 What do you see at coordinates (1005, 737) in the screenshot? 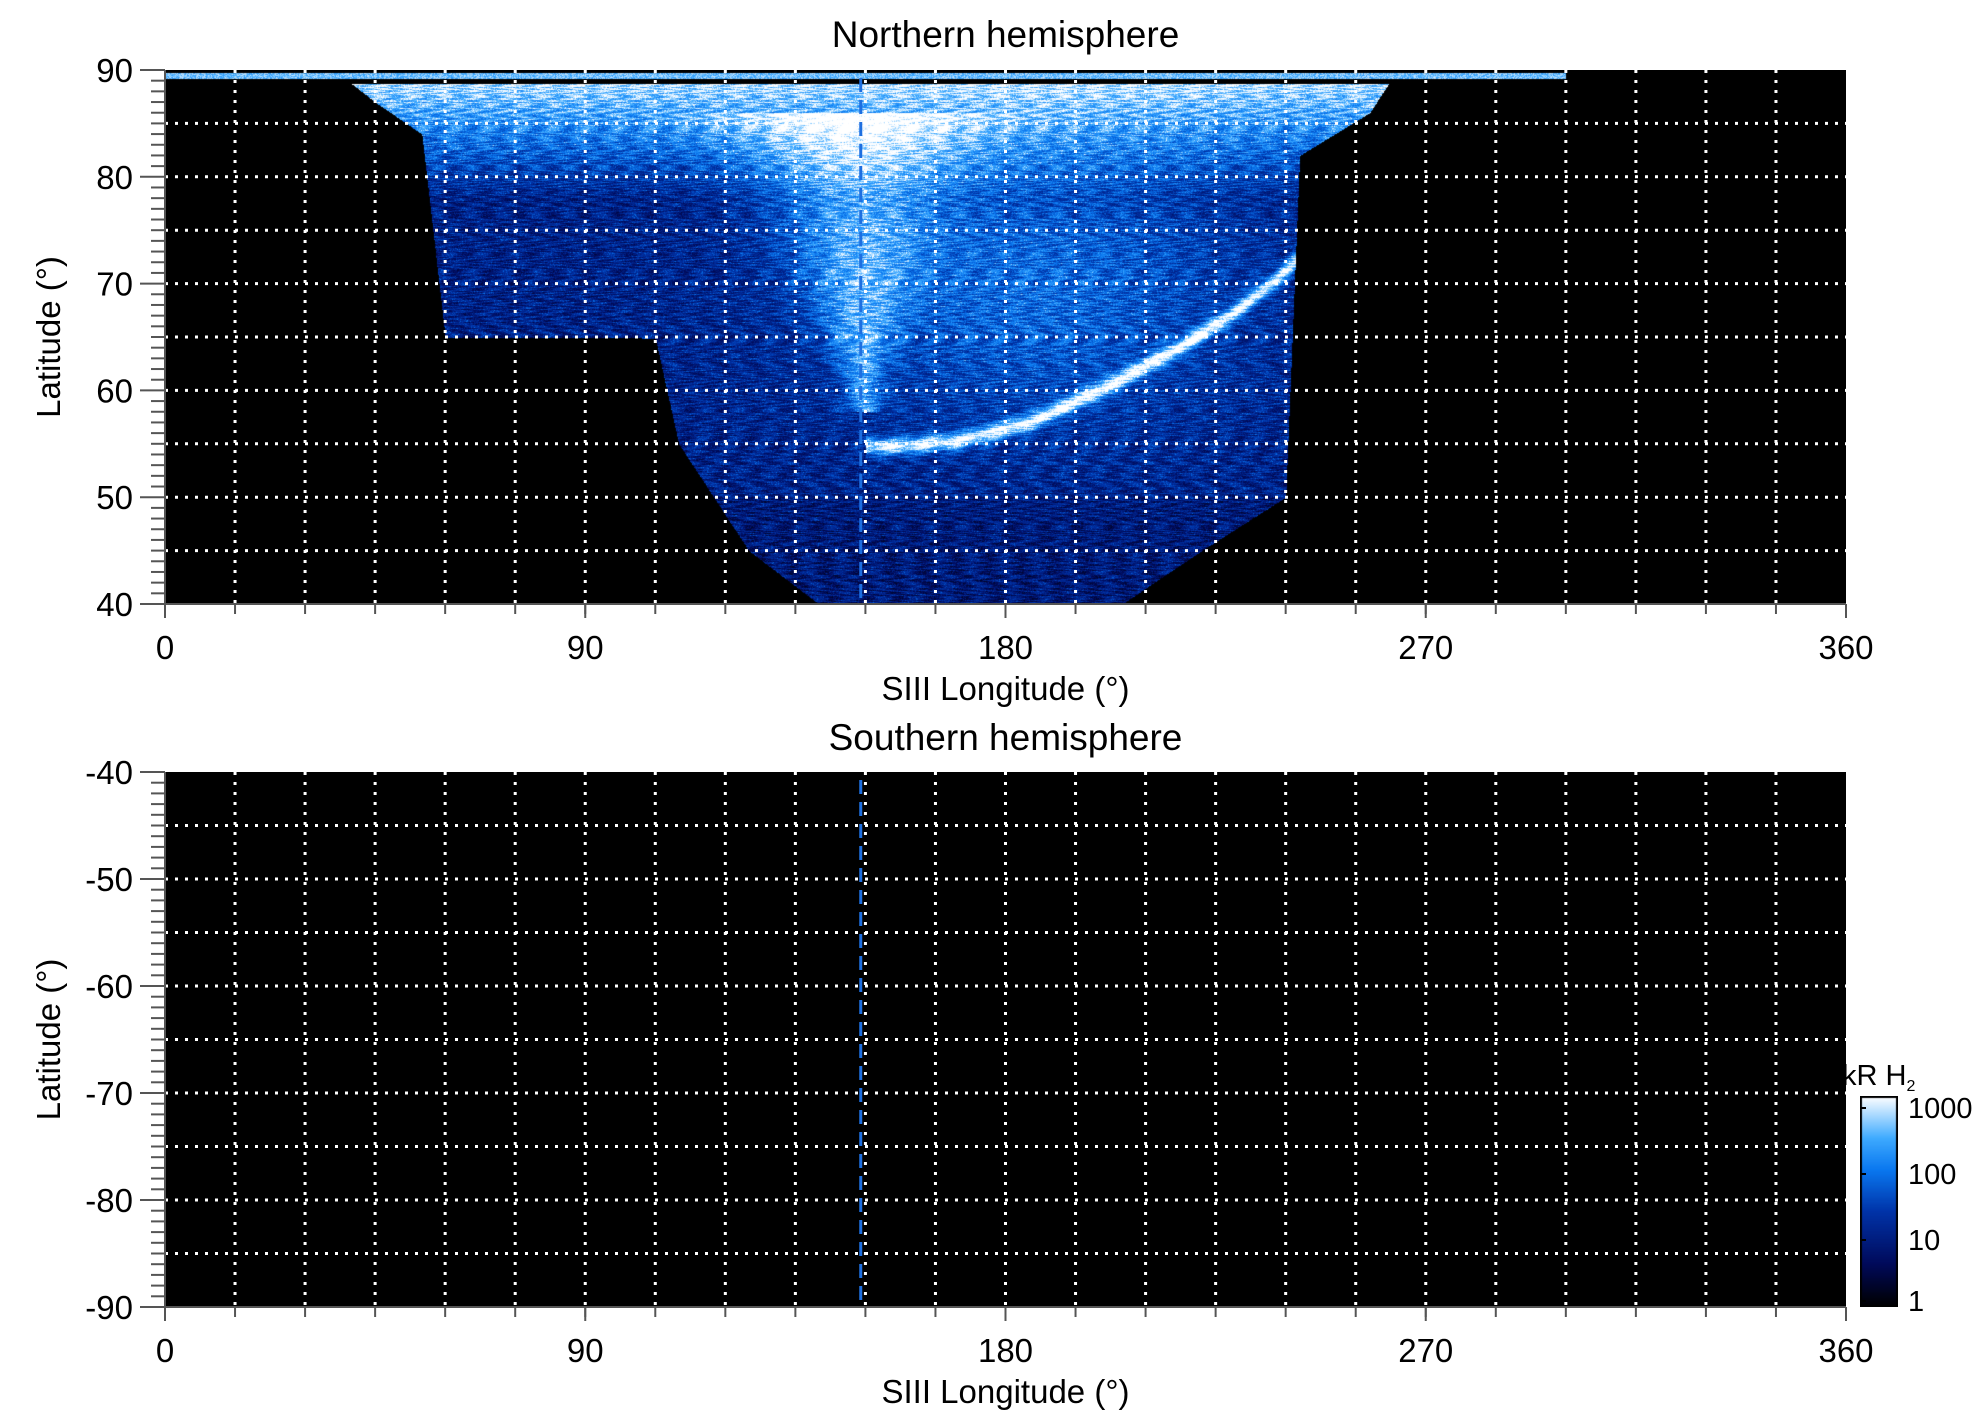
I see `south-title: Southern hemisphere` at bounding box center [1005, 737].